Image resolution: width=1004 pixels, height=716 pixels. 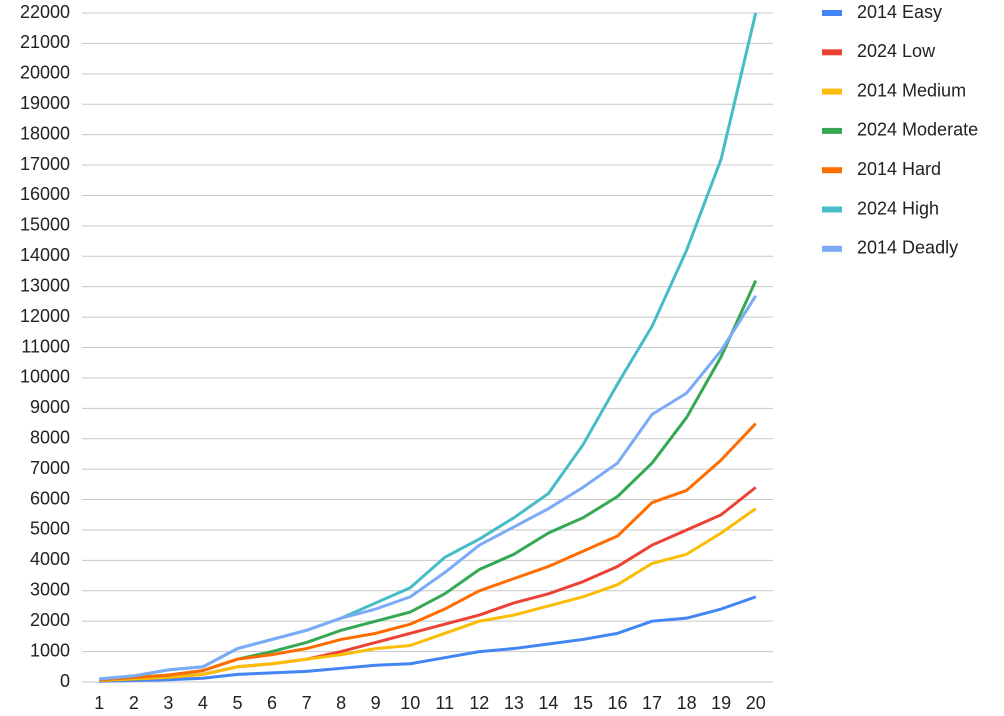 I want to click on x-tick-label: 11, so click(x=444, y=703).